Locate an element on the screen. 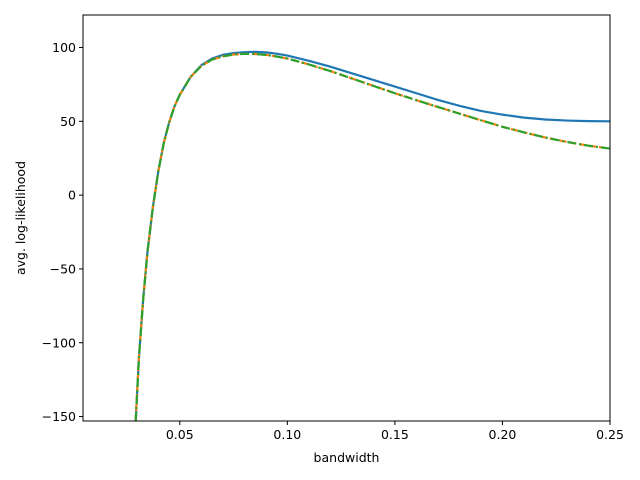 This screenshot has height=480, width=640. x-tick-label: 0.15 is located at coordinates (395, 434).